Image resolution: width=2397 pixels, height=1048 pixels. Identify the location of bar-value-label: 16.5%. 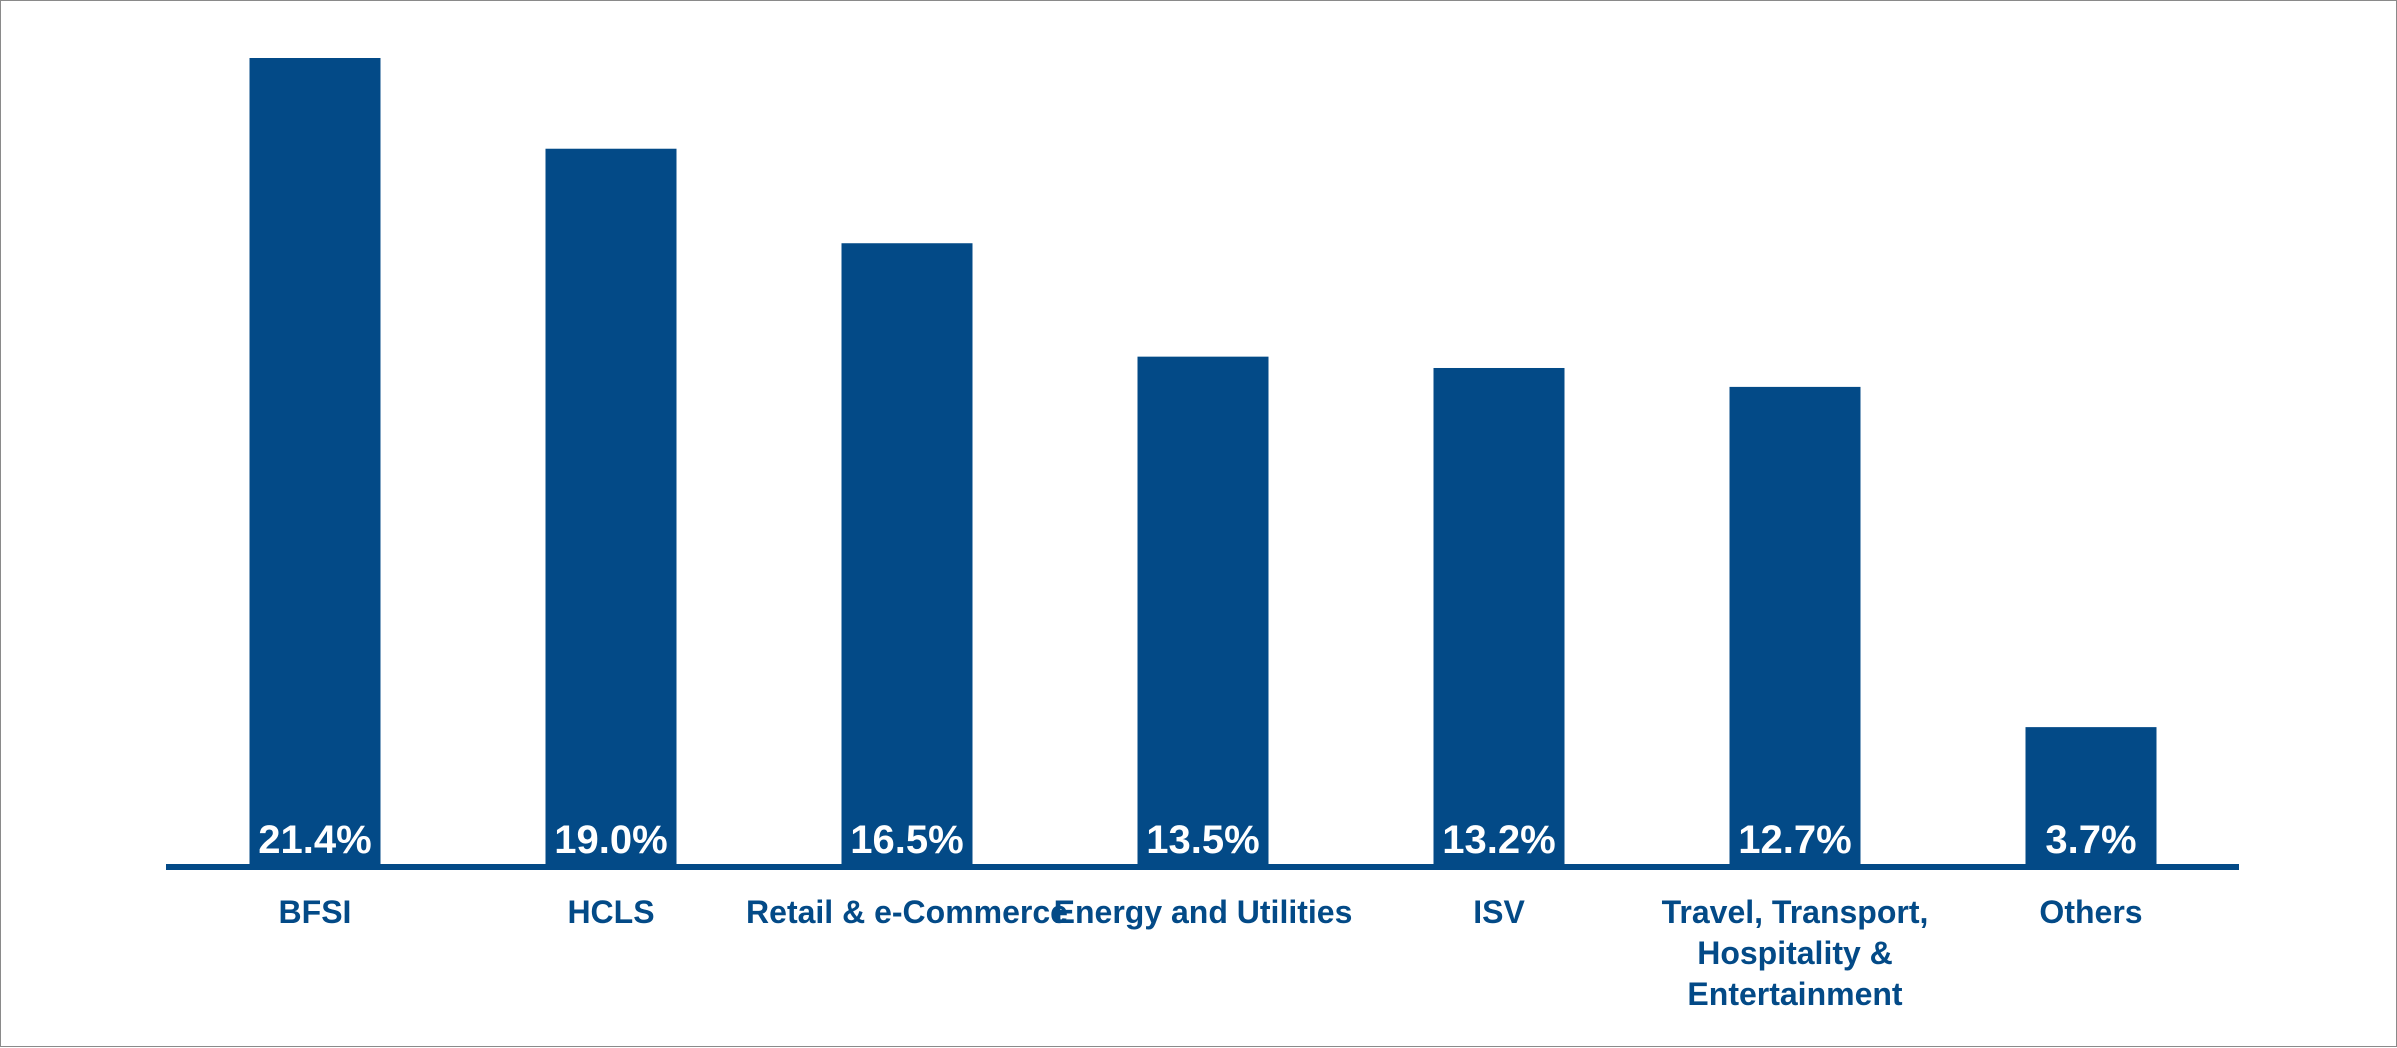
(906, 840).